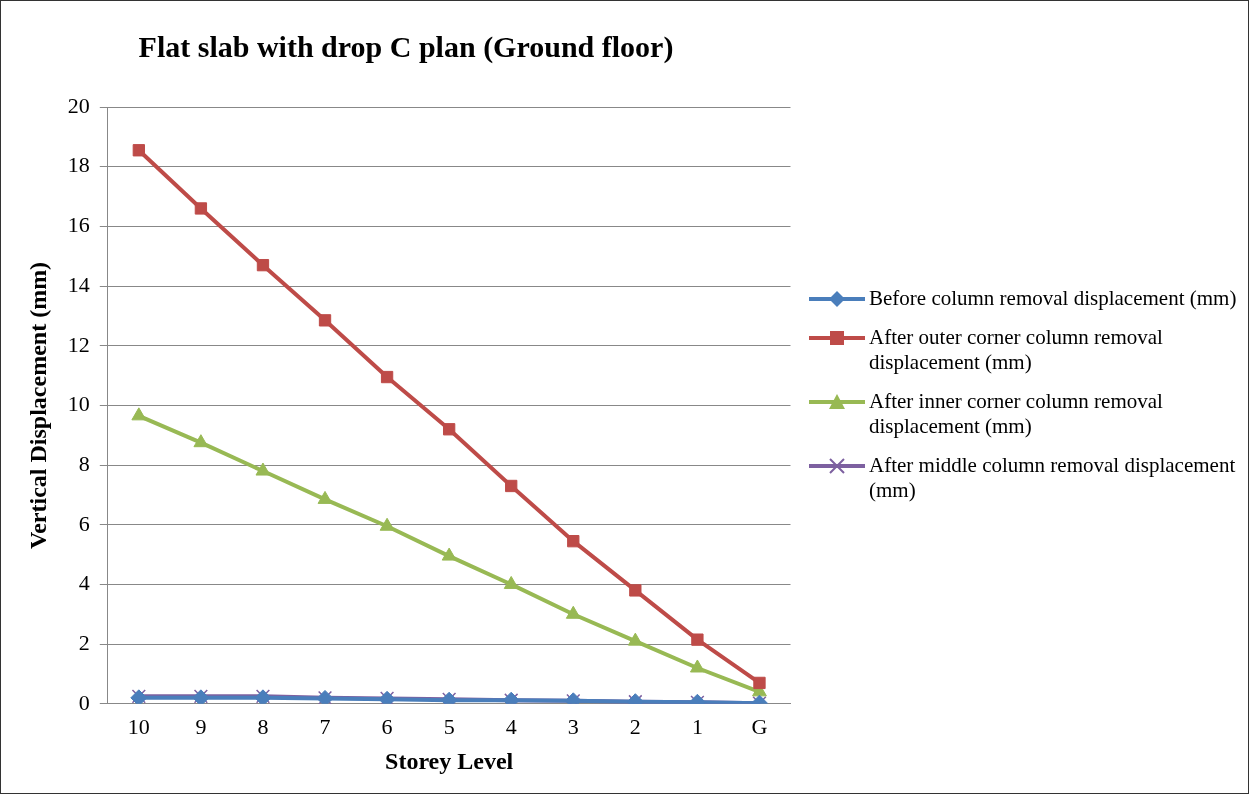 The height and width of the screenshot is (794, 1249). I want to click on y-tick-label: 12, so click(78, 344).